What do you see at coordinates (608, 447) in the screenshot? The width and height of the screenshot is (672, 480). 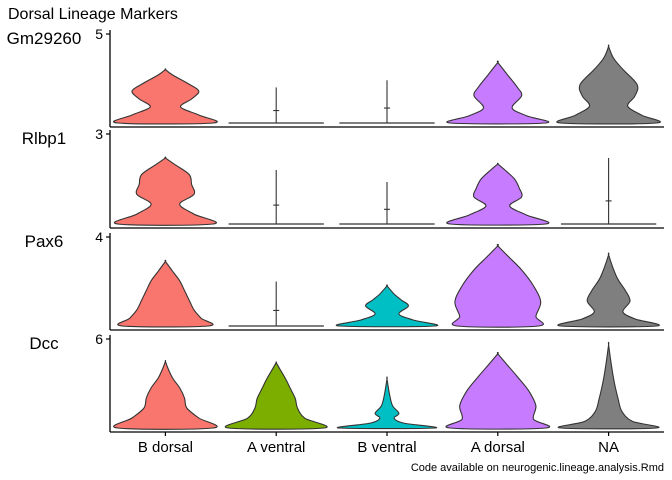 I see `x-tick-label: NA` at bounding box center [608, 447].